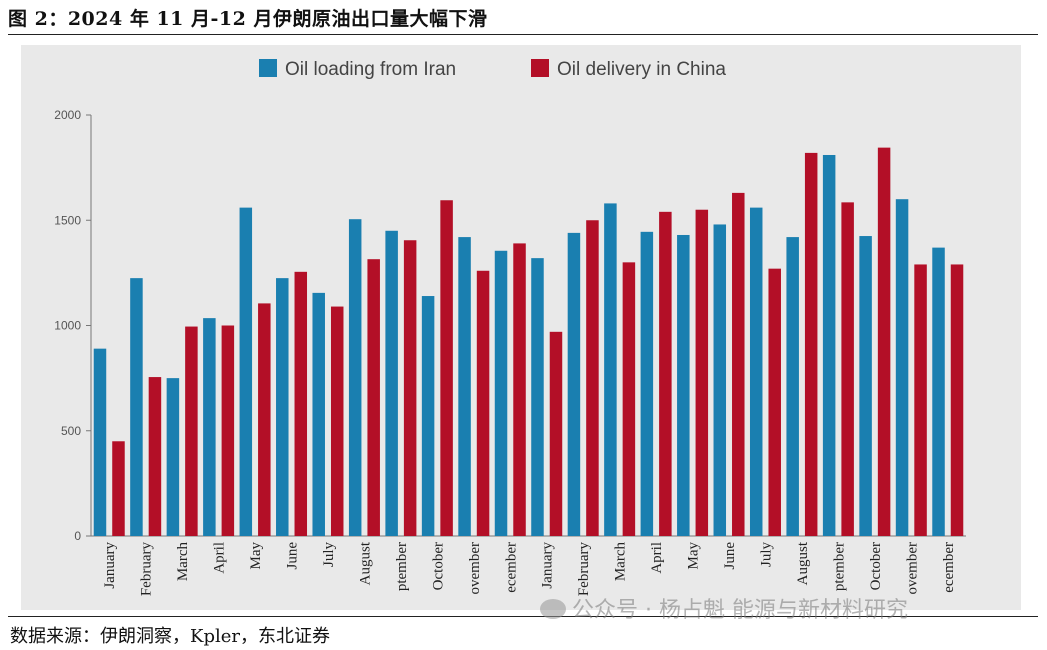  Describe the element at coordinates (67, 220) in the screenshot. I see `y-tick-label: 1500` at that location.